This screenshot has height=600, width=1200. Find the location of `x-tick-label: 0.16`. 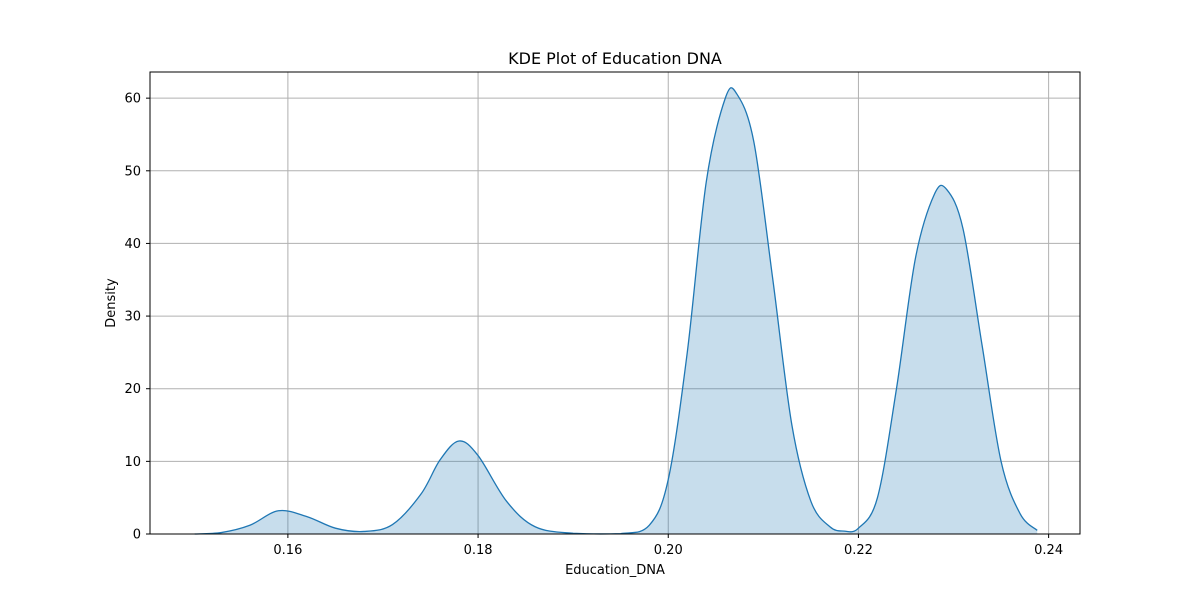

x-tick-label: 0.16 is located at coordinates (287, 550).